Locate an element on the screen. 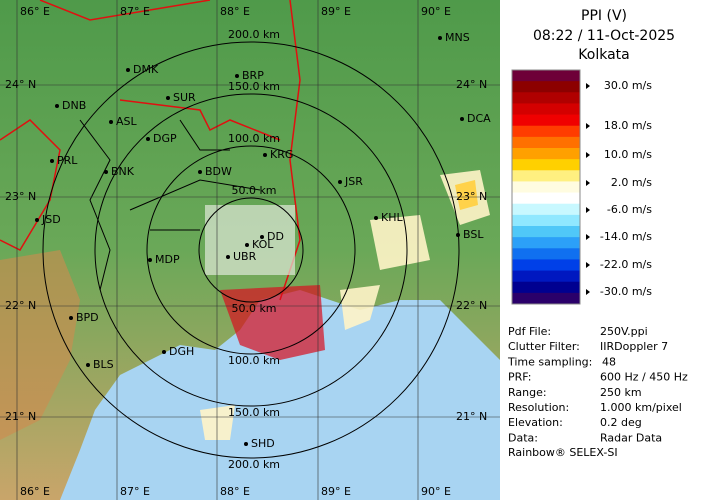  lat-label: 21° N is located at coordinates (20, 416).